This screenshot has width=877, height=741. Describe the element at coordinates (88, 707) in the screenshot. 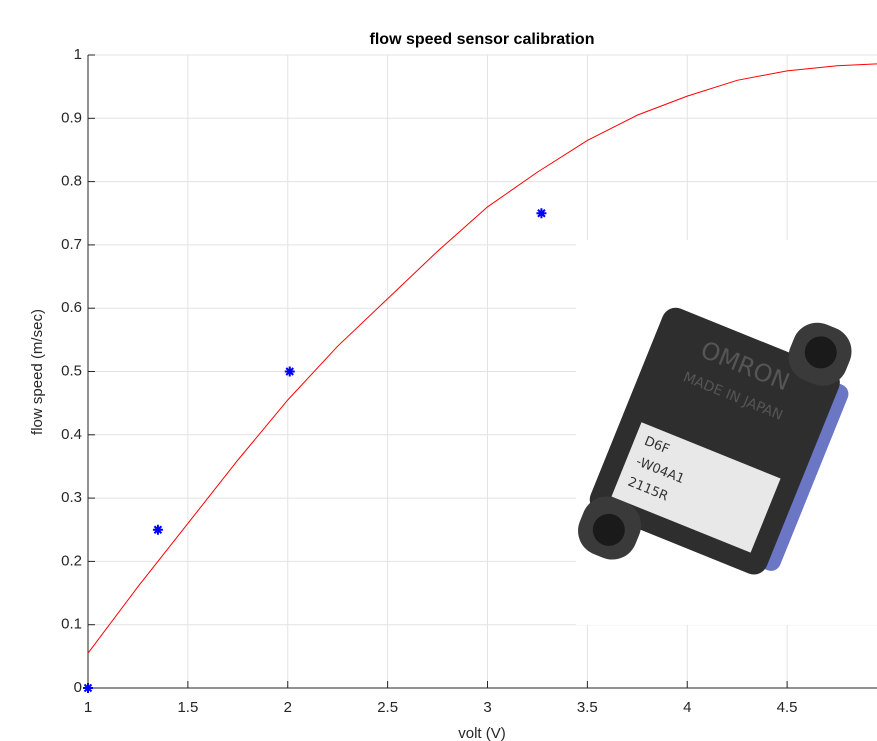

I see `x-tick-label: 1` at that location.